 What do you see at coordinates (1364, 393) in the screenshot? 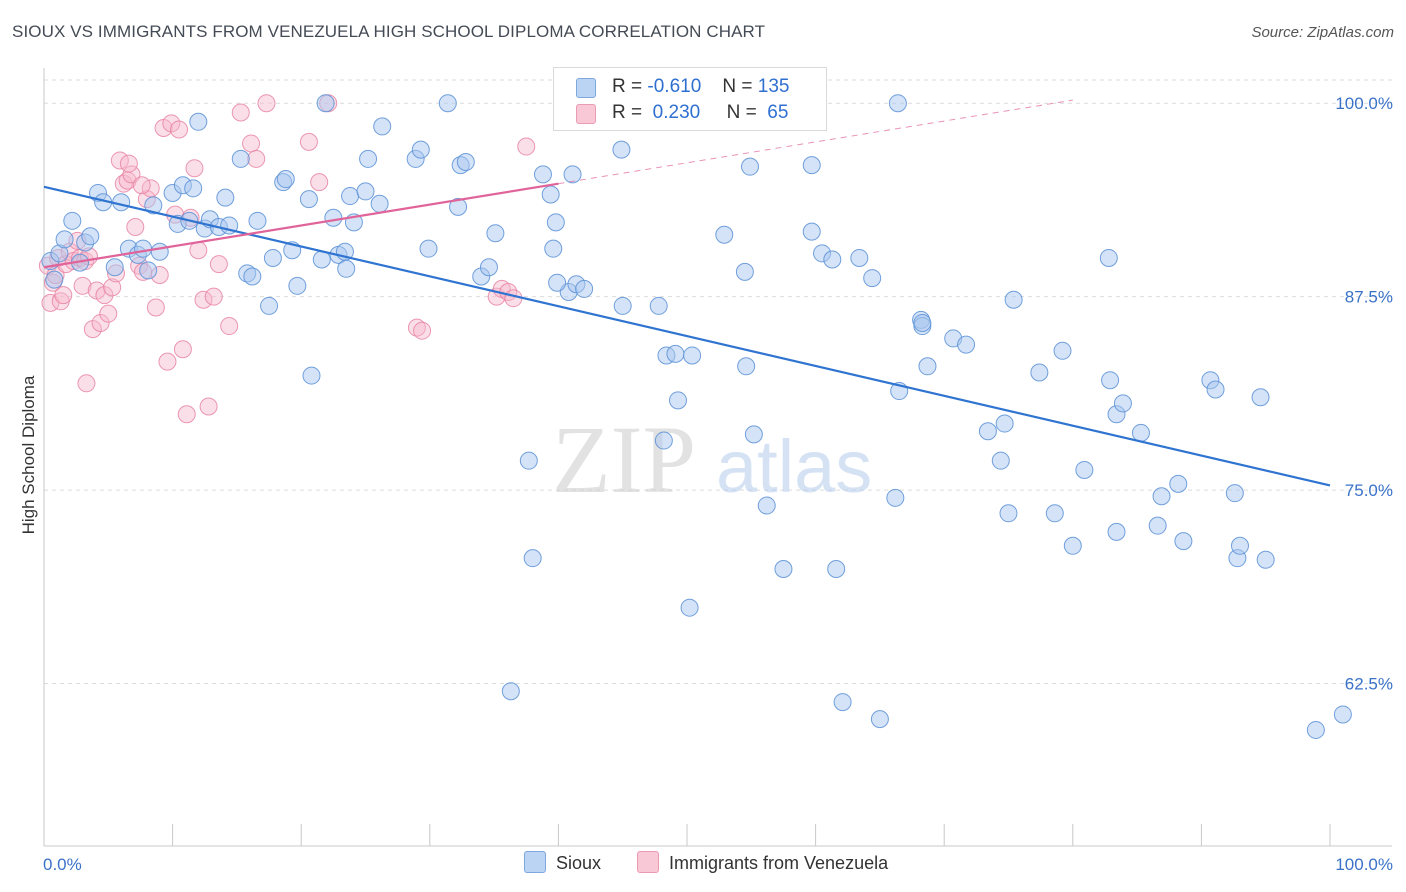
I see `y-tick-labels: 62.5% 75.0% 87.5% 100.0%` at bounding box center [1364, 393].